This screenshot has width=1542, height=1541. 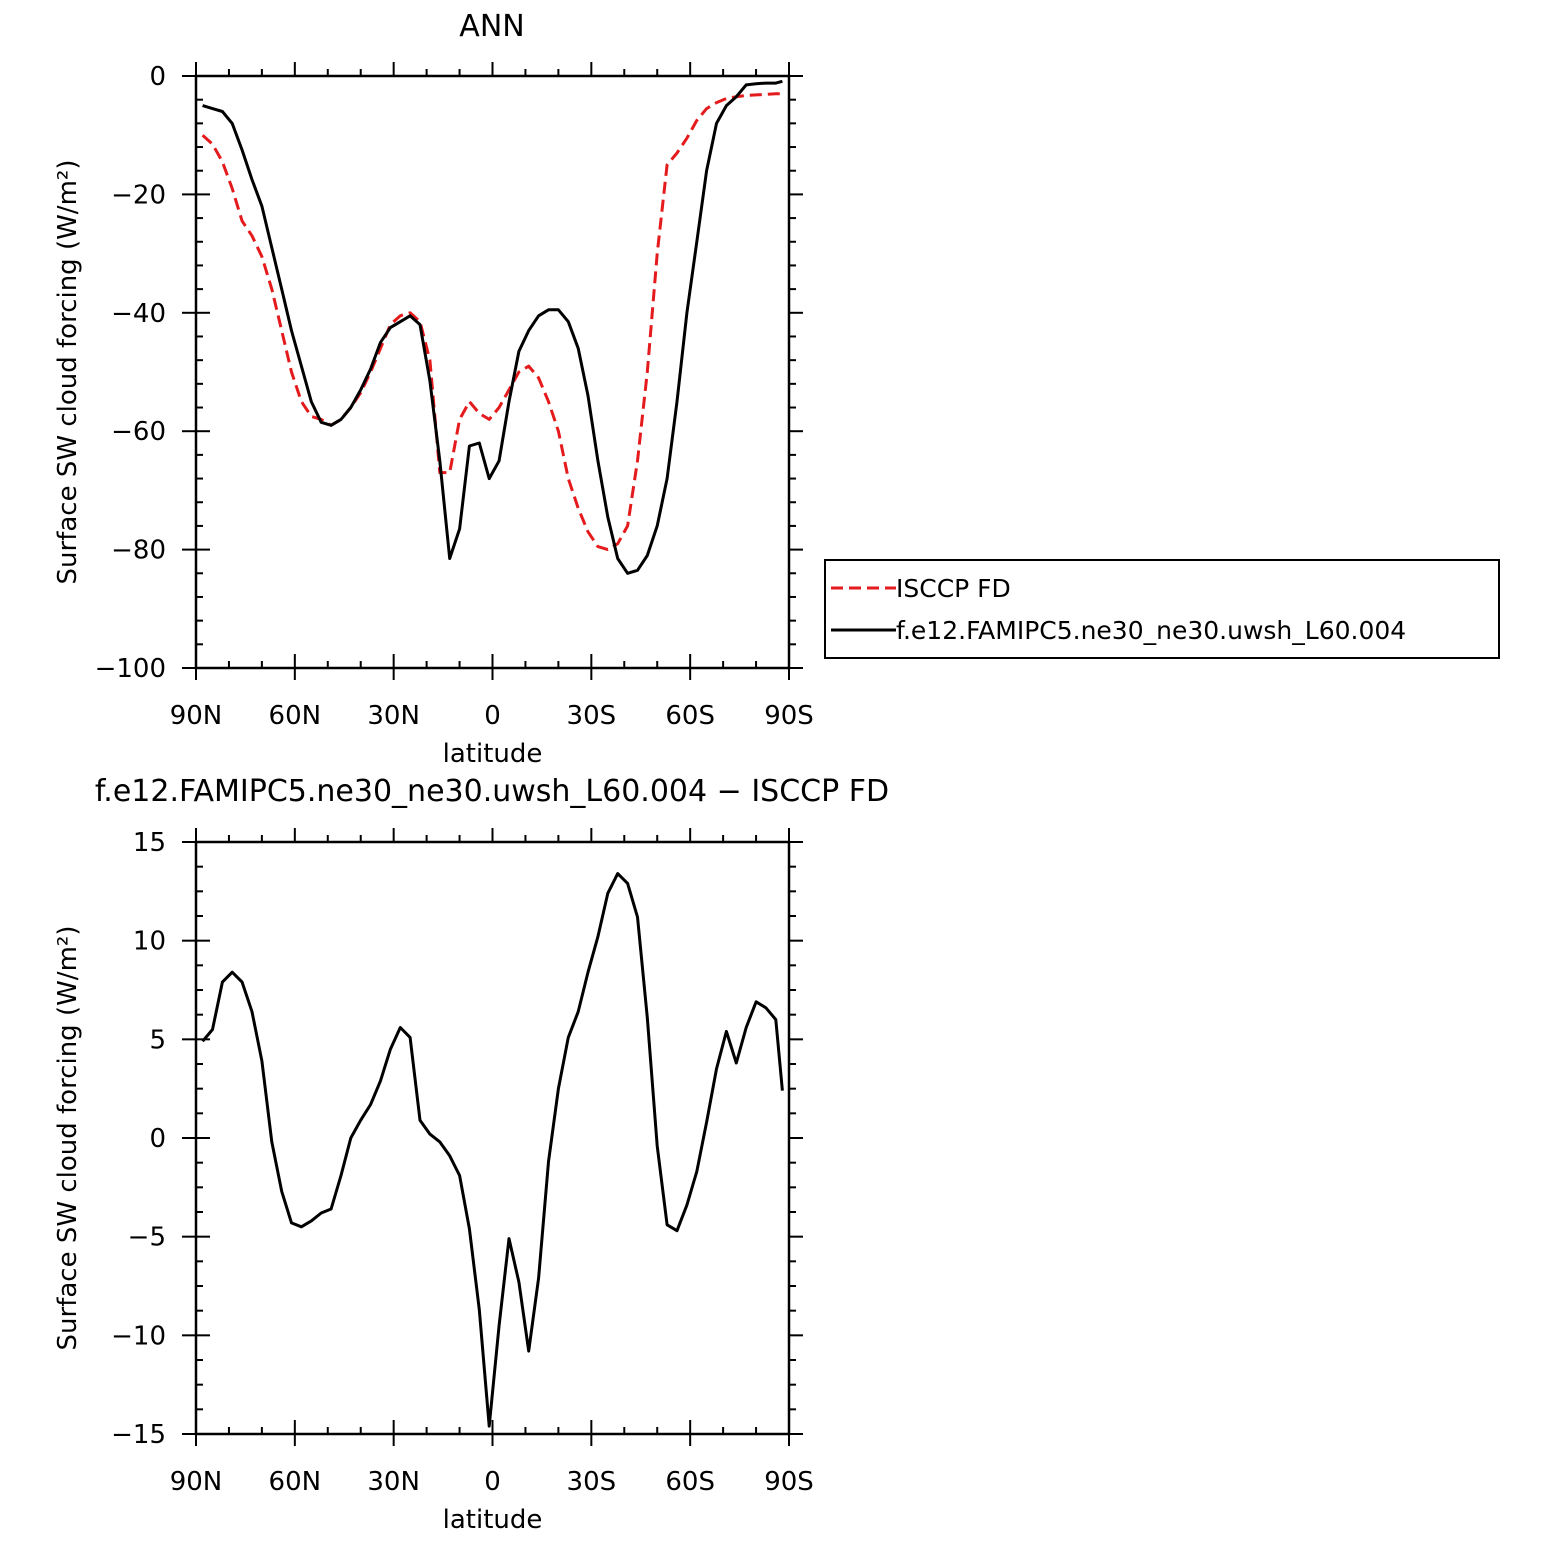 I want to click on legend-box, so click(x=1162, y=609).